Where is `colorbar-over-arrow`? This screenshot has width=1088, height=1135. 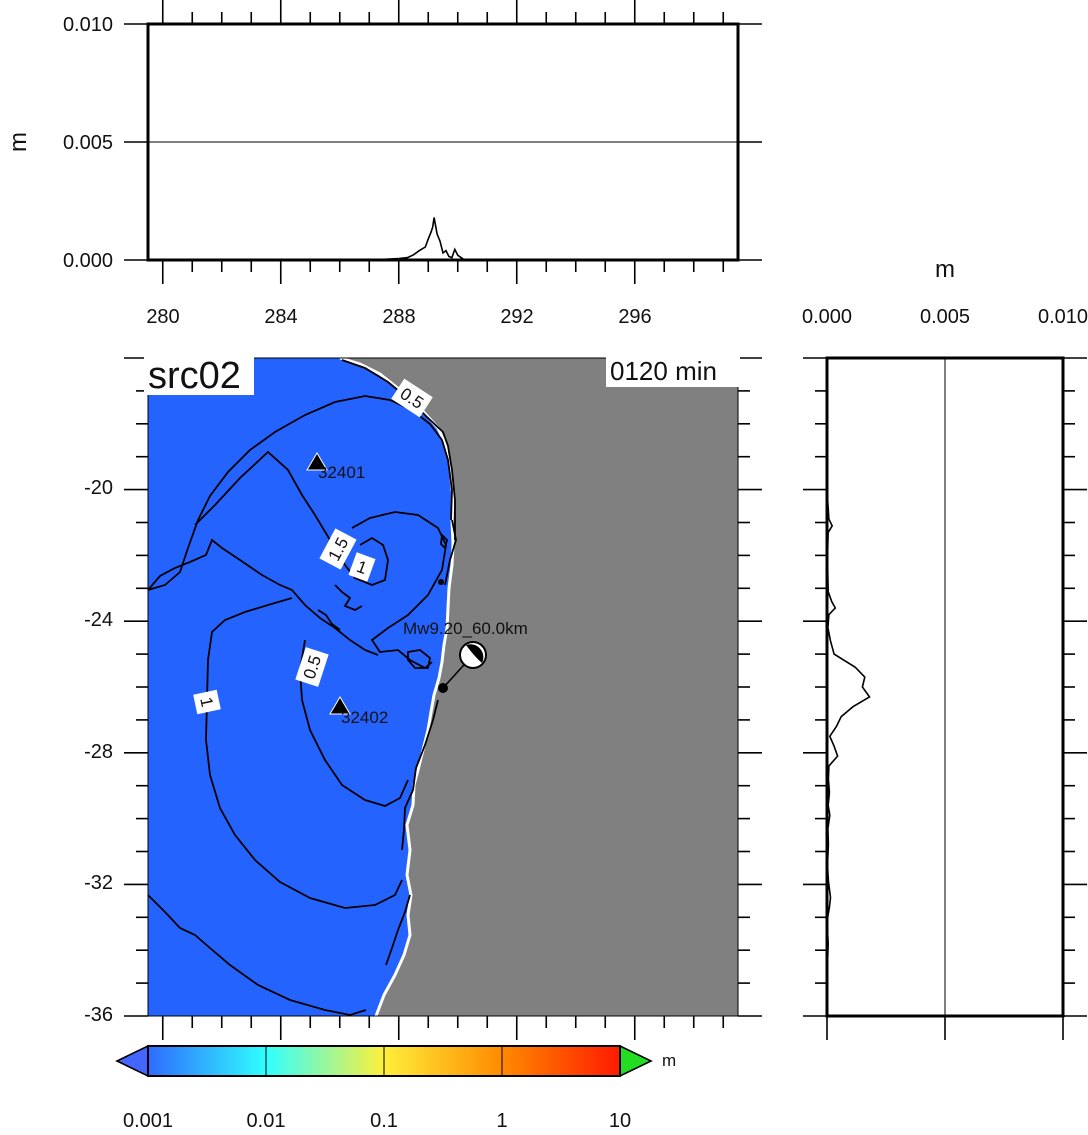
colorbar-over-arrow is located at coordinates (636, 1061).